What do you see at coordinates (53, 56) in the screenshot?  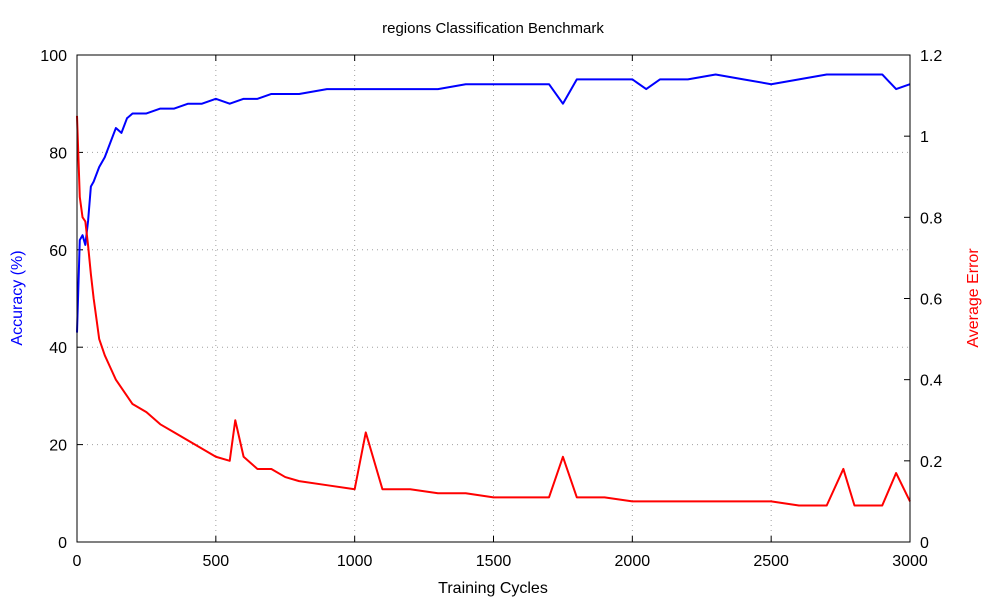 I see `y-left-tick-label: 100` at bounding box center [53, 56].